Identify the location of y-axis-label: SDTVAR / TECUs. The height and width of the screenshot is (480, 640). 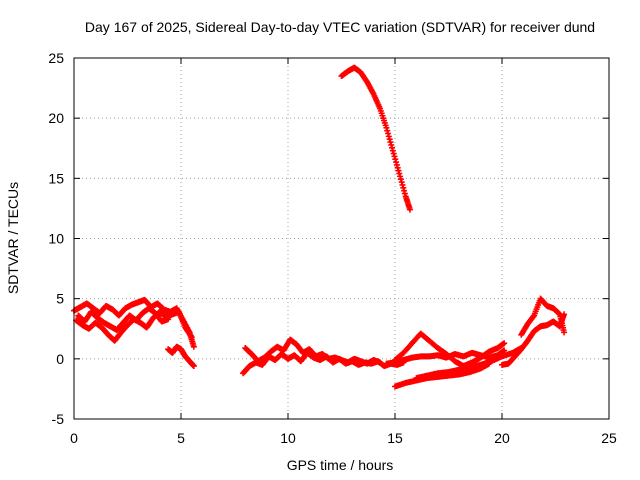
(13, 238).